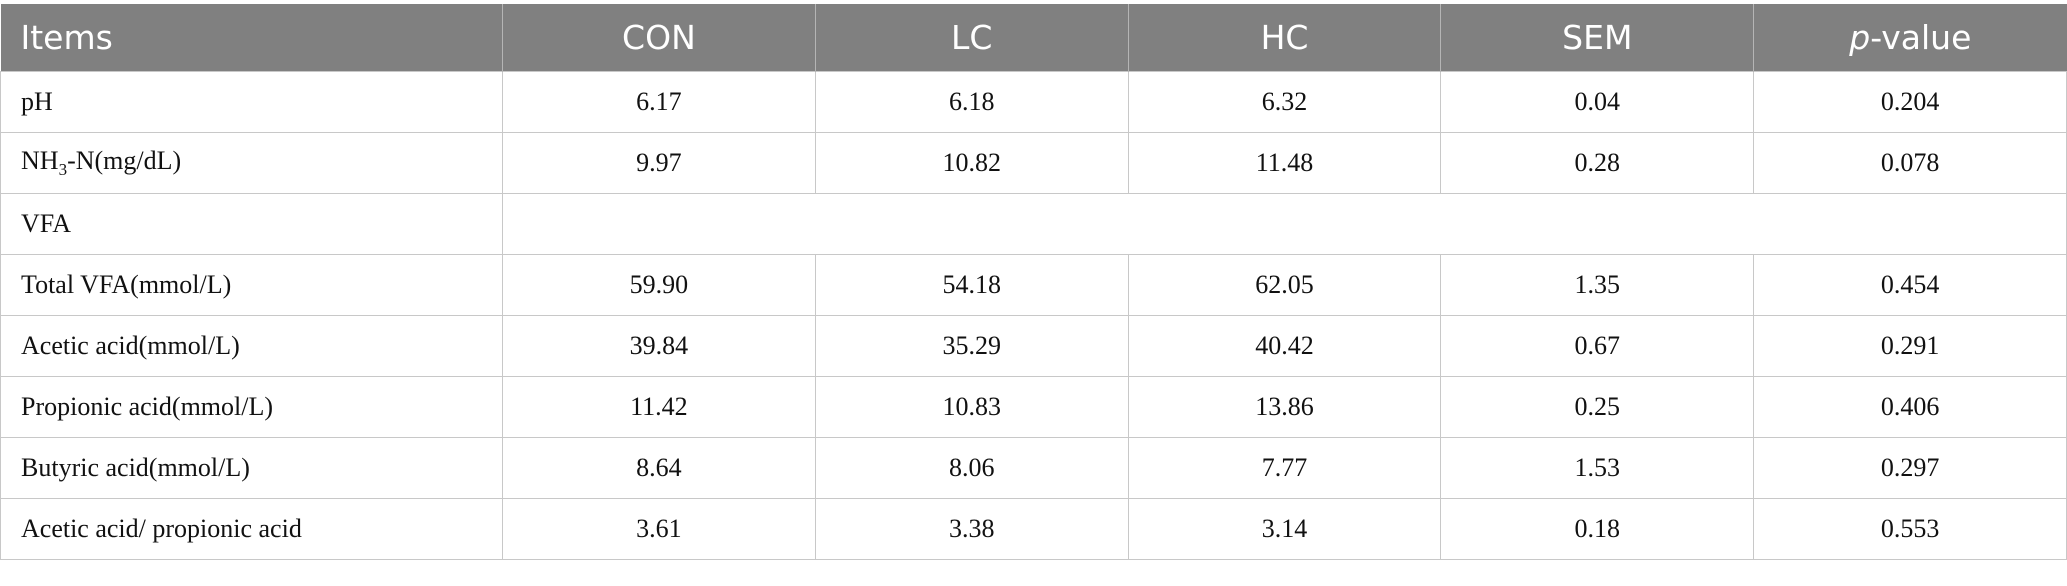  I want to click on table-cell: Butyric acid(mmol/L), so click(251, 468).